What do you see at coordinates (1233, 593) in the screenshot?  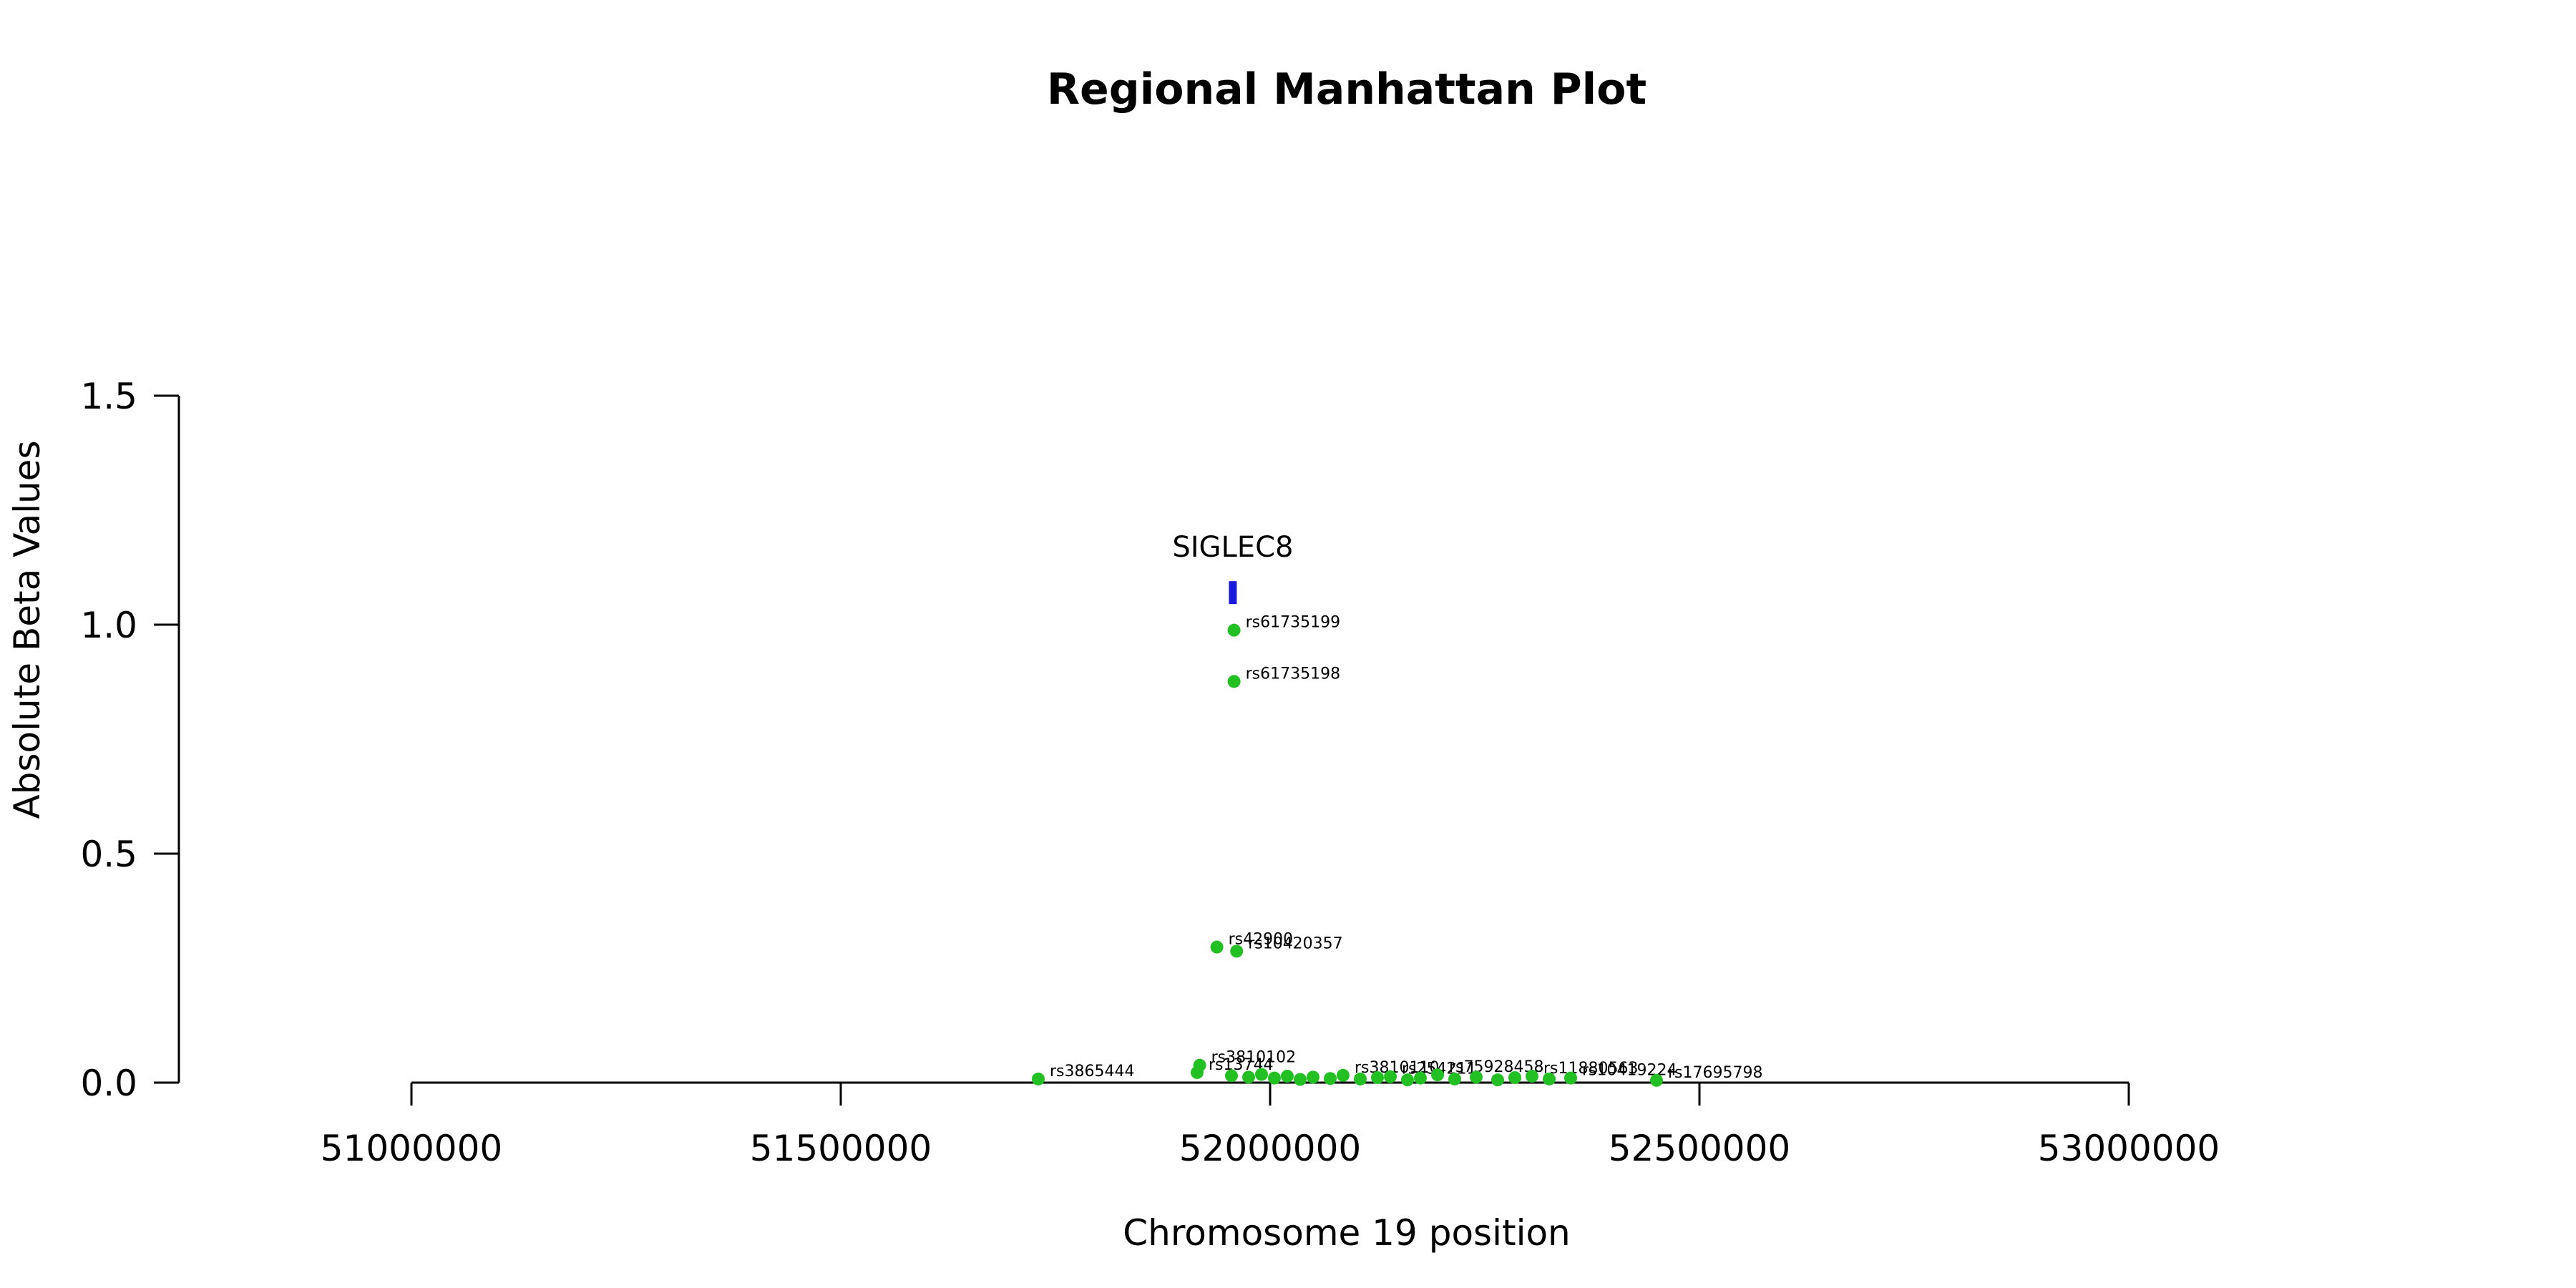 I see `gene-bar` at bounding box center [1233, 593].